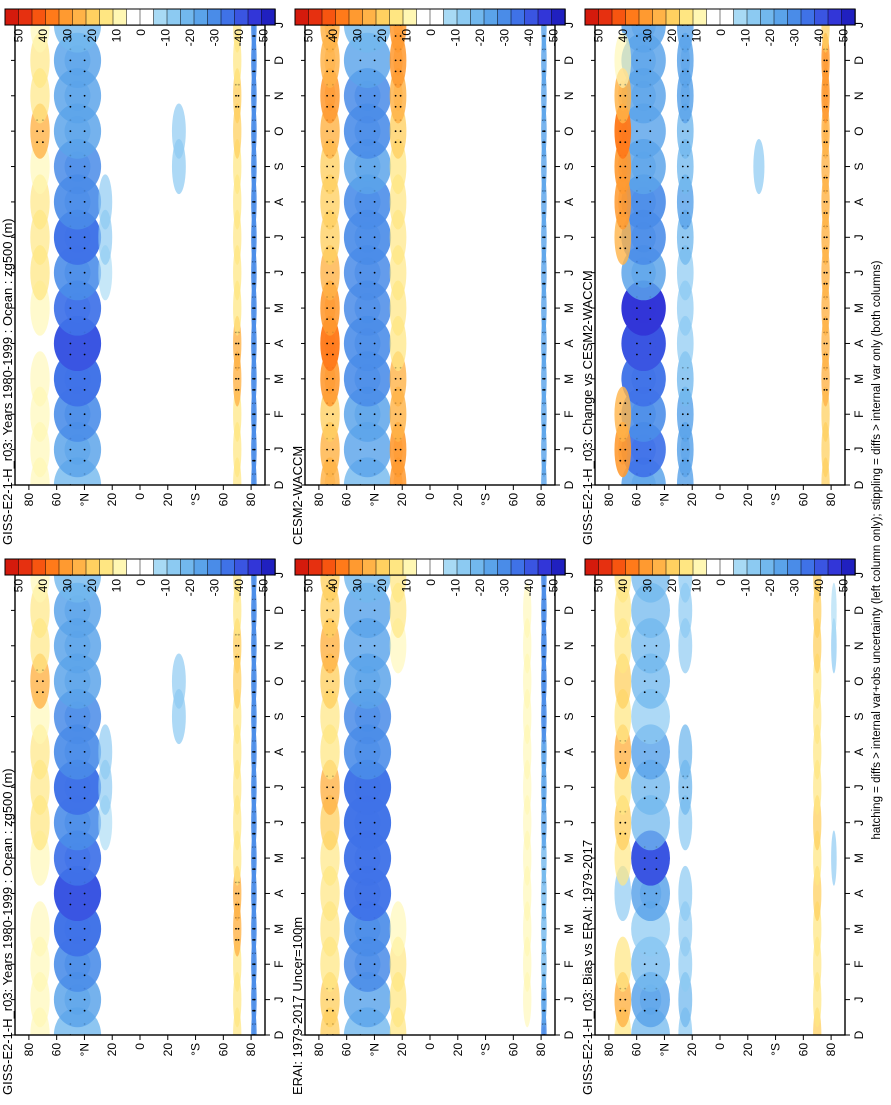 The width and height of the screenshot is (891, 1105). Describe the element at coordinates (141, 32) in the screenshot. I see `colorbar-label: 0` at that location.